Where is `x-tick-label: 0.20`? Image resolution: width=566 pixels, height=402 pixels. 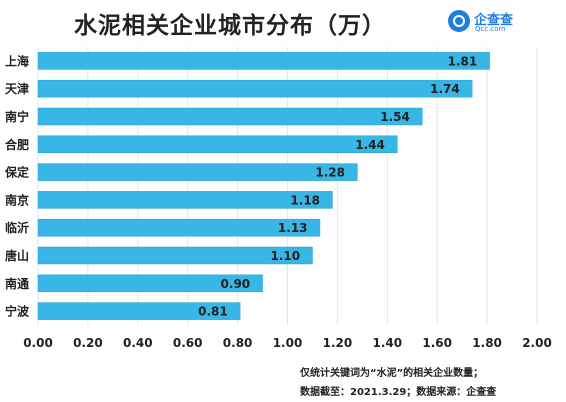
x-tick-label: 0.20 is located at coordinates (88, 343).